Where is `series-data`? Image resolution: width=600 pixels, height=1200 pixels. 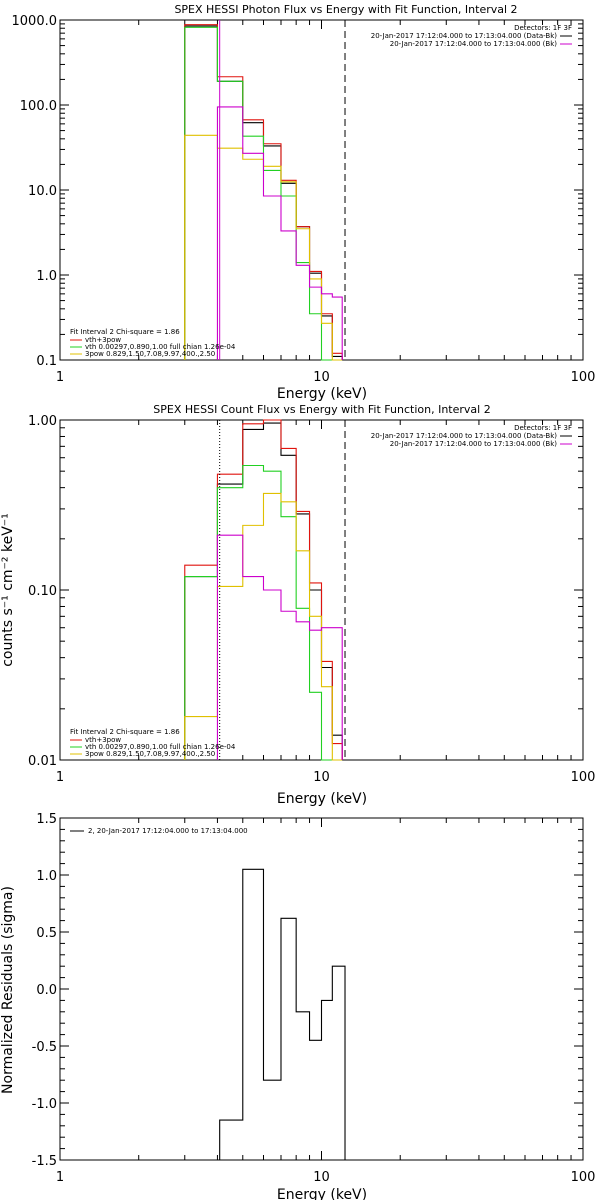
series-data is located at coordinates (263, 591).